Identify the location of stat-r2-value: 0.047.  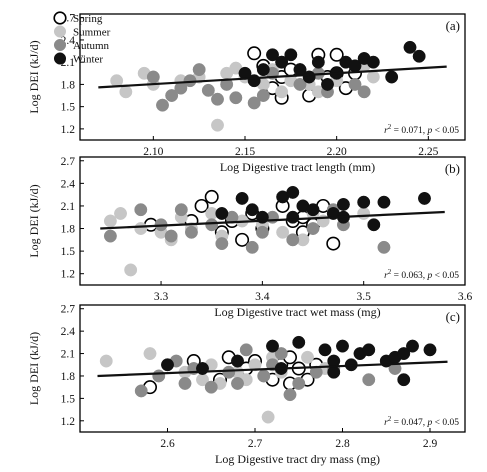
(412, 423).